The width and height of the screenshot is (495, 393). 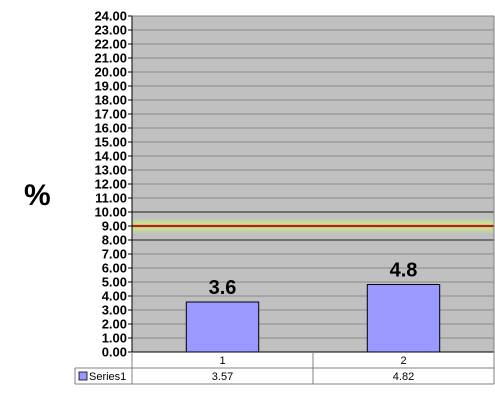 I want to click on y-tick-label: 7.00, so click(x=114, y=254).